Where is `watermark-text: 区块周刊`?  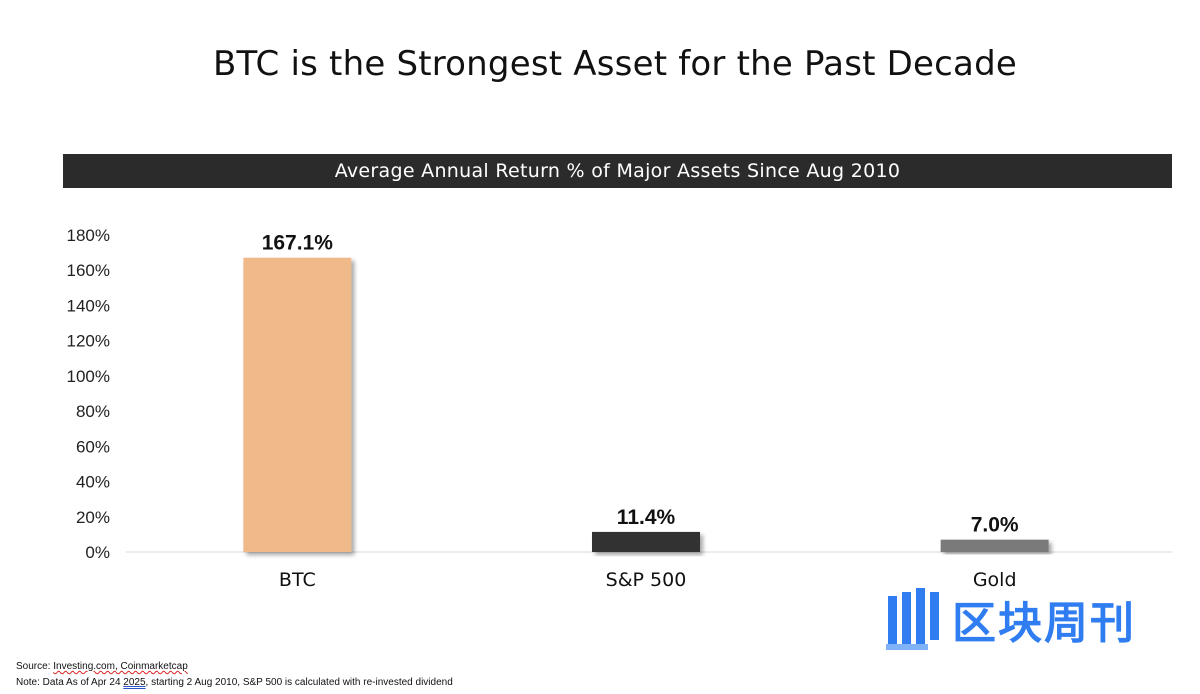
watermark-text: 区块周刊 is located at coordinates (1044, 623).